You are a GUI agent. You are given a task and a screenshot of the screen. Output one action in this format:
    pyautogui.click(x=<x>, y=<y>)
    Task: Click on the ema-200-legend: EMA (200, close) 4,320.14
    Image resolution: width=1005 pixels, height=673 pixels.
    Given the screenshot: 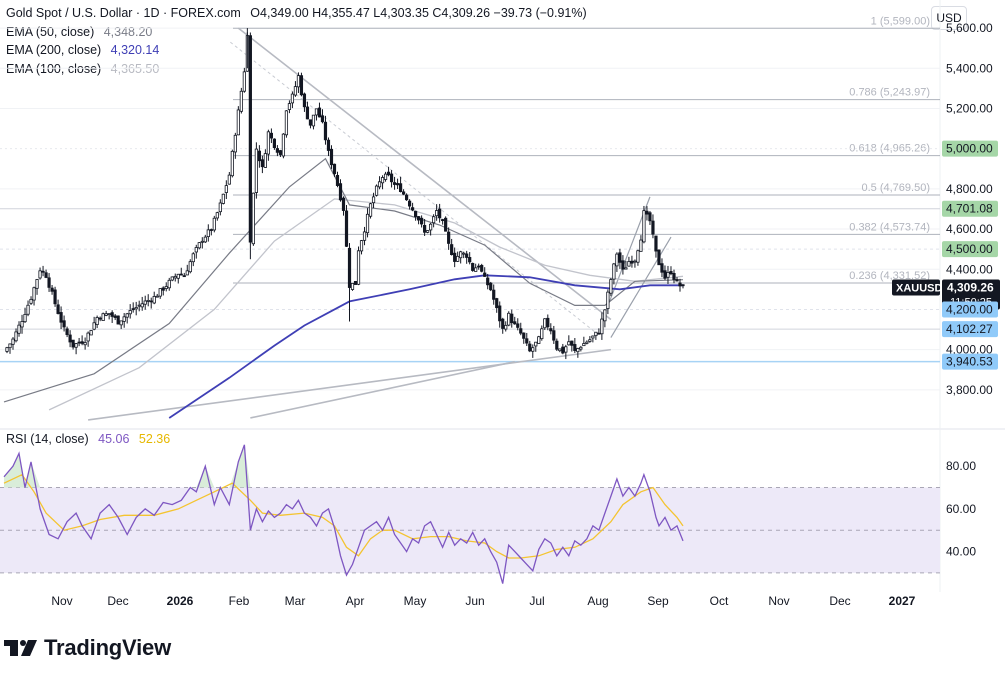 What is the action you would take?
    pyautogui.click(x=296, y=50)
    